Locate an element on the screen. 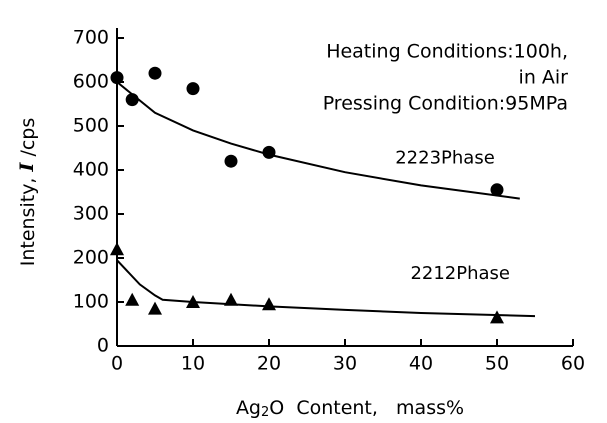  annotation: Heating Conditions:100h, is located at coordinates (447, 52).